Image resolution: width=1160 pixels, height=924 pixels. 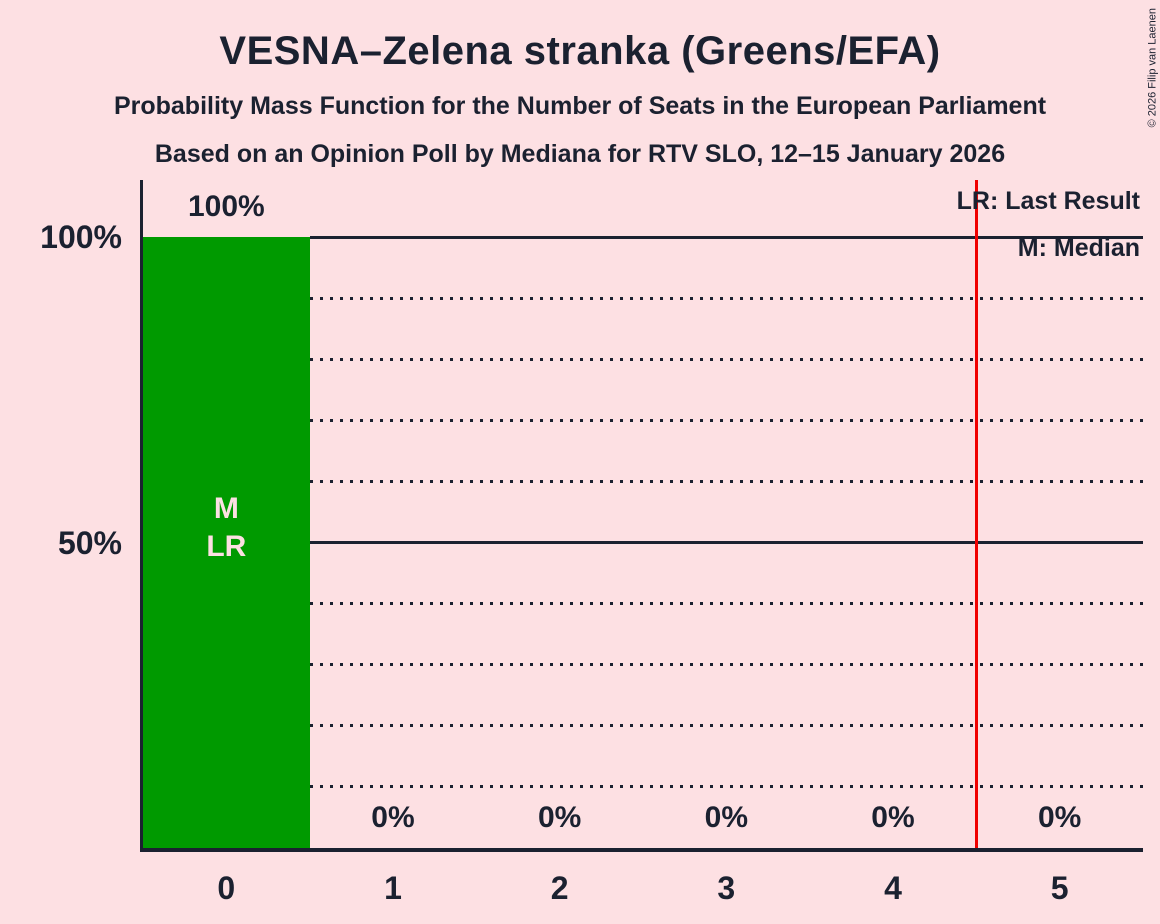 What do you see at coordinates (226, 888) in the screenshot?
I see `x-tick-label-0: 0` at bounding box center [226, 888].